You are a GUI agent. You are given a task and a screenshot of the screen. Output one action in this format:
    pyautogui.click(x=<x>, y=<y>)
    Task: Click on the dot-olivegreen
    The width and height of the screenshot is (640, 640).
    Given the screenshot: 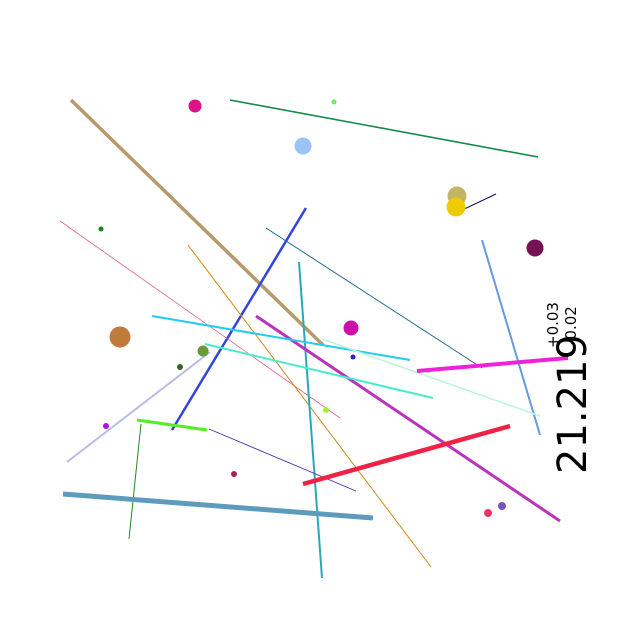 What is the action you would take?
    pyautogui.click(x=203, y=351)
    